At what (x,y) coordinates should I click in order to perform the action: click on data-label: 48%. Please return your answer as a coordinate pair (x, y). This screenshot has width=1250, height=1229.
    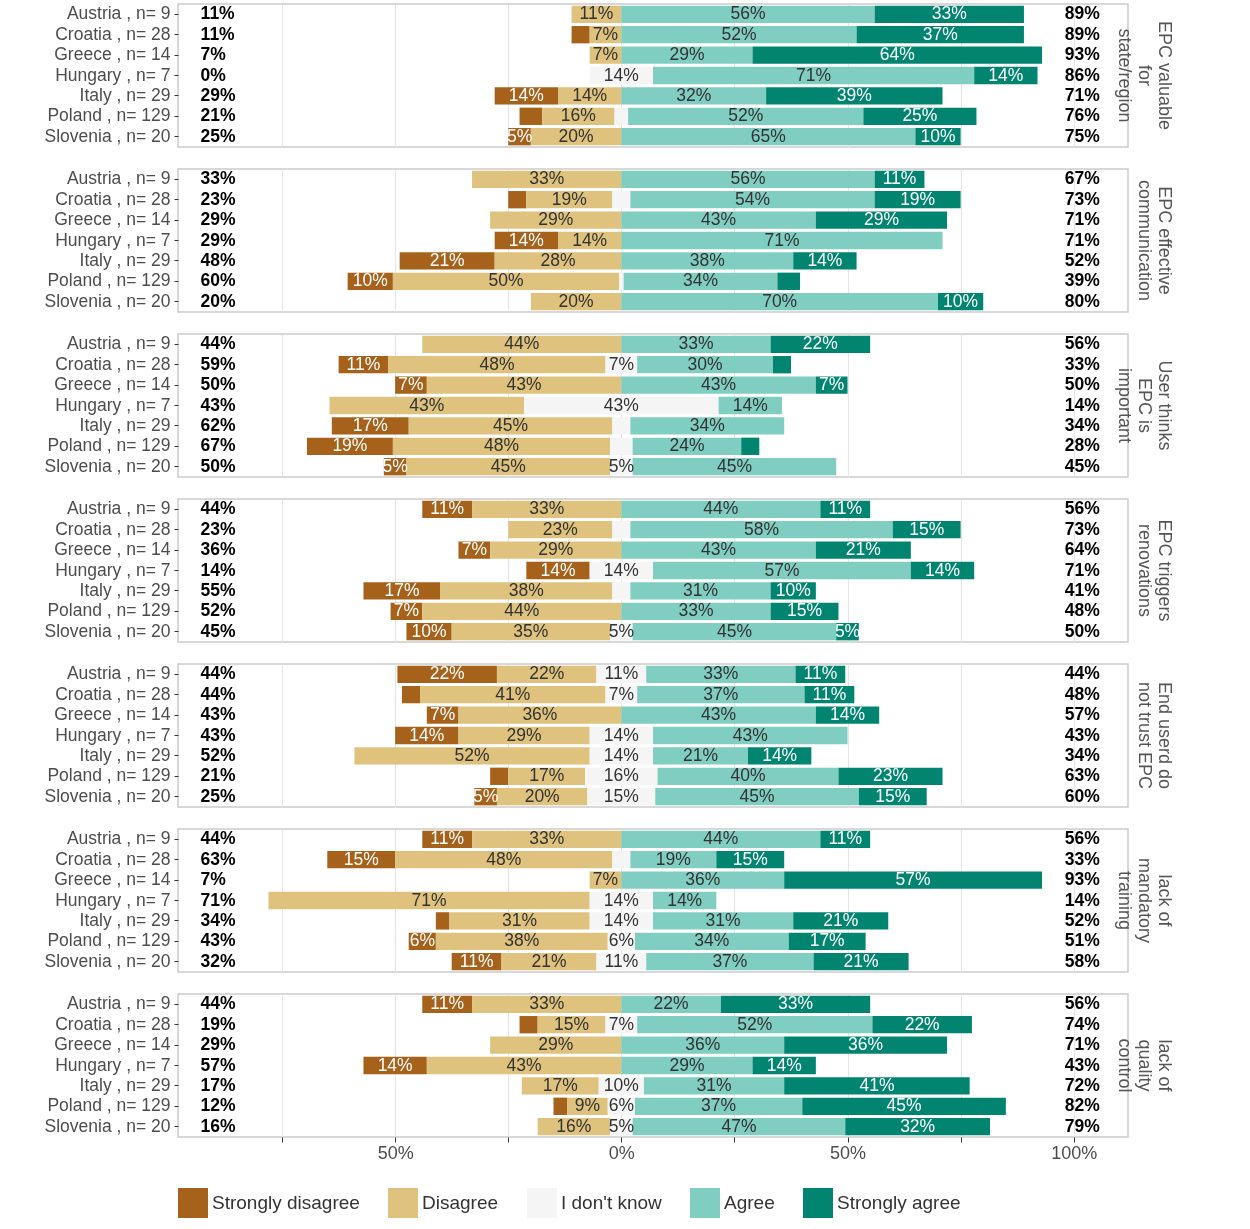
    Looking at the image, I should click on (497, 363).